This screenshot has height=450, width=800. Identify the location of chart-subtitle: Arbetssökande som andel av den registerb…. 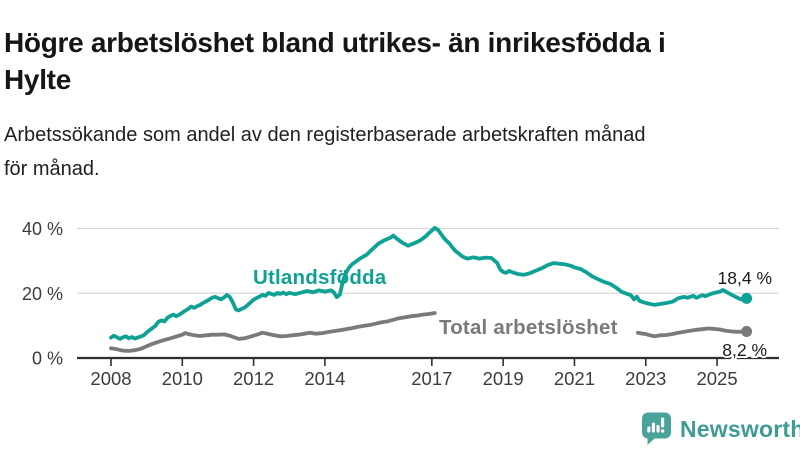
(400, 152).